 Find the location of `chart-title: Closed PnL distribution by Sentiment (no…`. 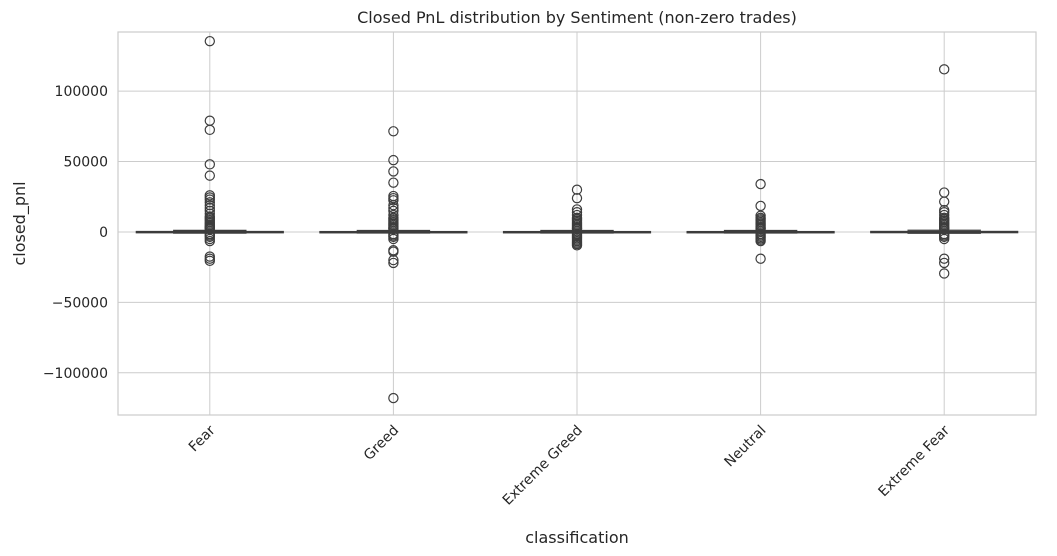

chart-title: Closed PnL distribution by Sentiment (no… is located at coordinates (577, 17).